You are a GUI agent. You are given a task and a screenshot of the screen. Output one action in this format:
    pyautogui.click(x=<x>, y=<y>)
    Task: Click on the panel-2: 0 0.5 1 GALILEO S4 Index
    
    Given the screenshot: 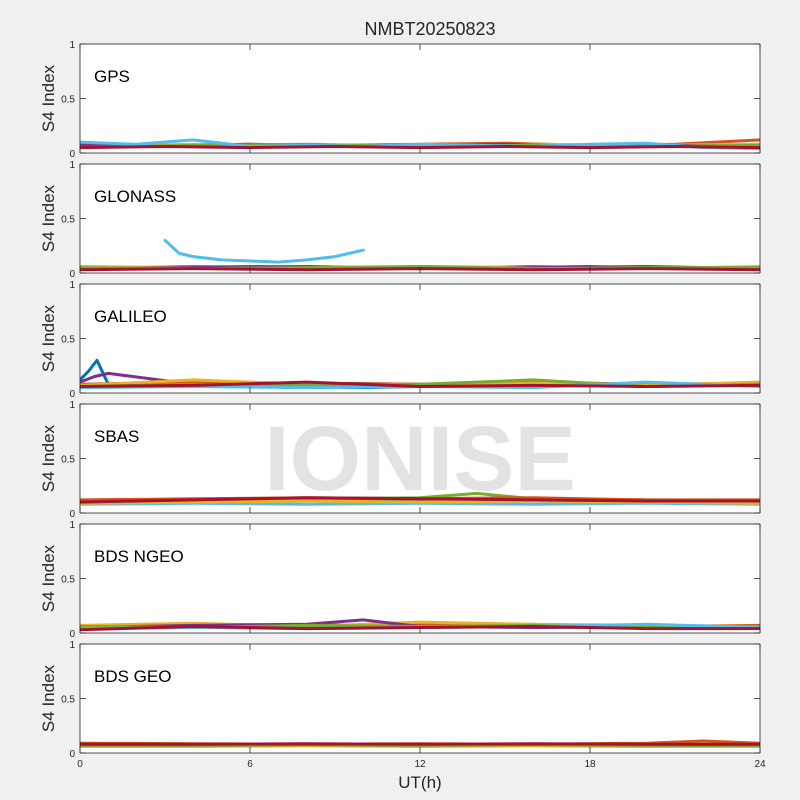 What is the action you would take?
    pyautogui.click(x=400, y=340)
    